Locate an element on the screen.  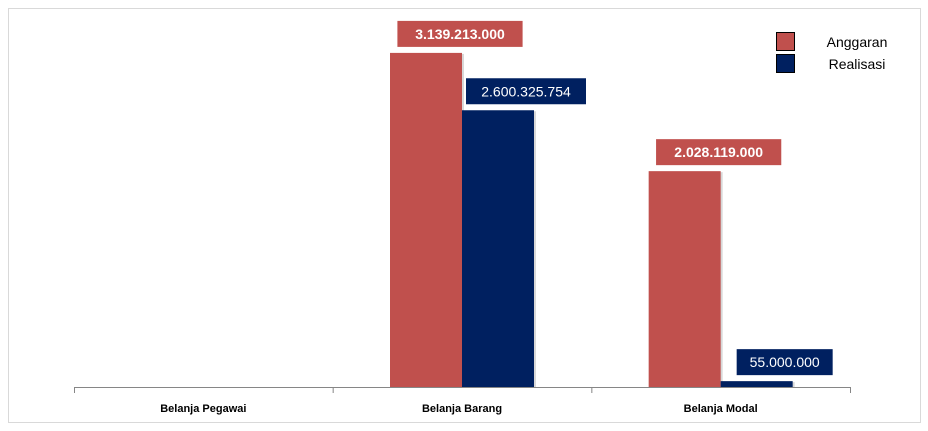
data-label-realisasi-1: 2.600.325.754 is located at coordinates (526, 91).